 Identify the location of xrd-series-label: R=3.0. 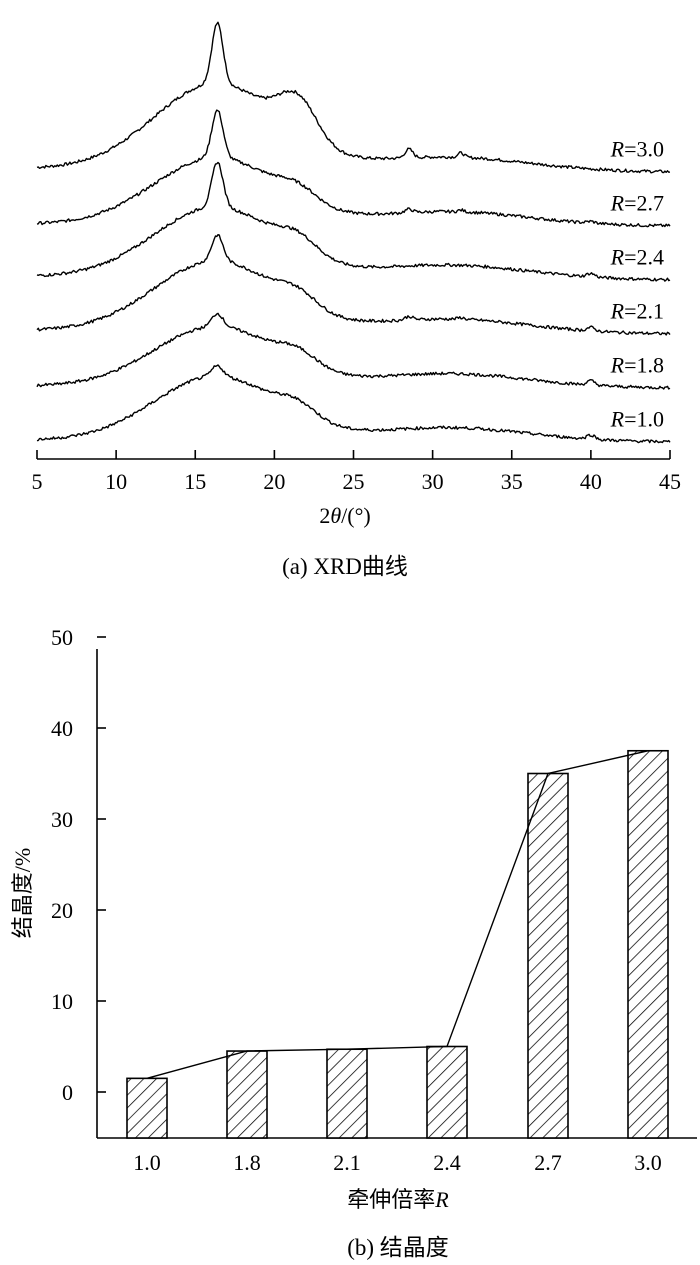
(637, 149).